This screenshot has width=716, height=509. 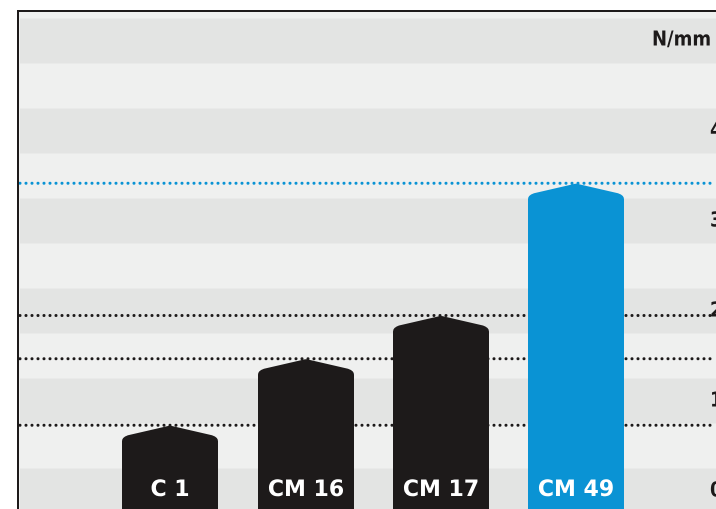 What do you see at coordinates (713, 490) in the screenshot?
I see `y-tick-label: 0` at bounding box center [713, 490].